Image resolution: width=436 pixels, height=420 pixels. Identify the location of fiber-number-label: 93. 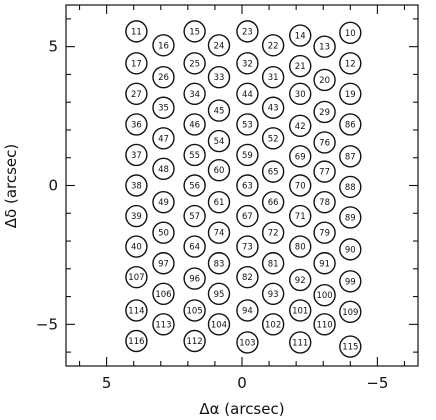
(273, 295).